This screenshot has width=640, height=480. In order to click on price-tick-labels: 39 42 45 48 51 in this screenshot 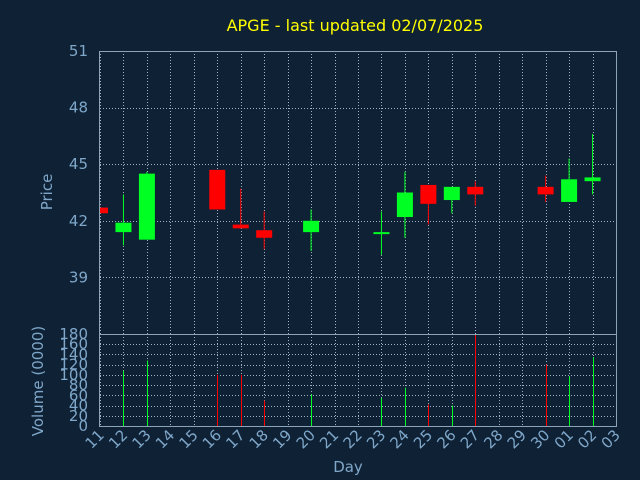, I will do `click(78, 164)`.